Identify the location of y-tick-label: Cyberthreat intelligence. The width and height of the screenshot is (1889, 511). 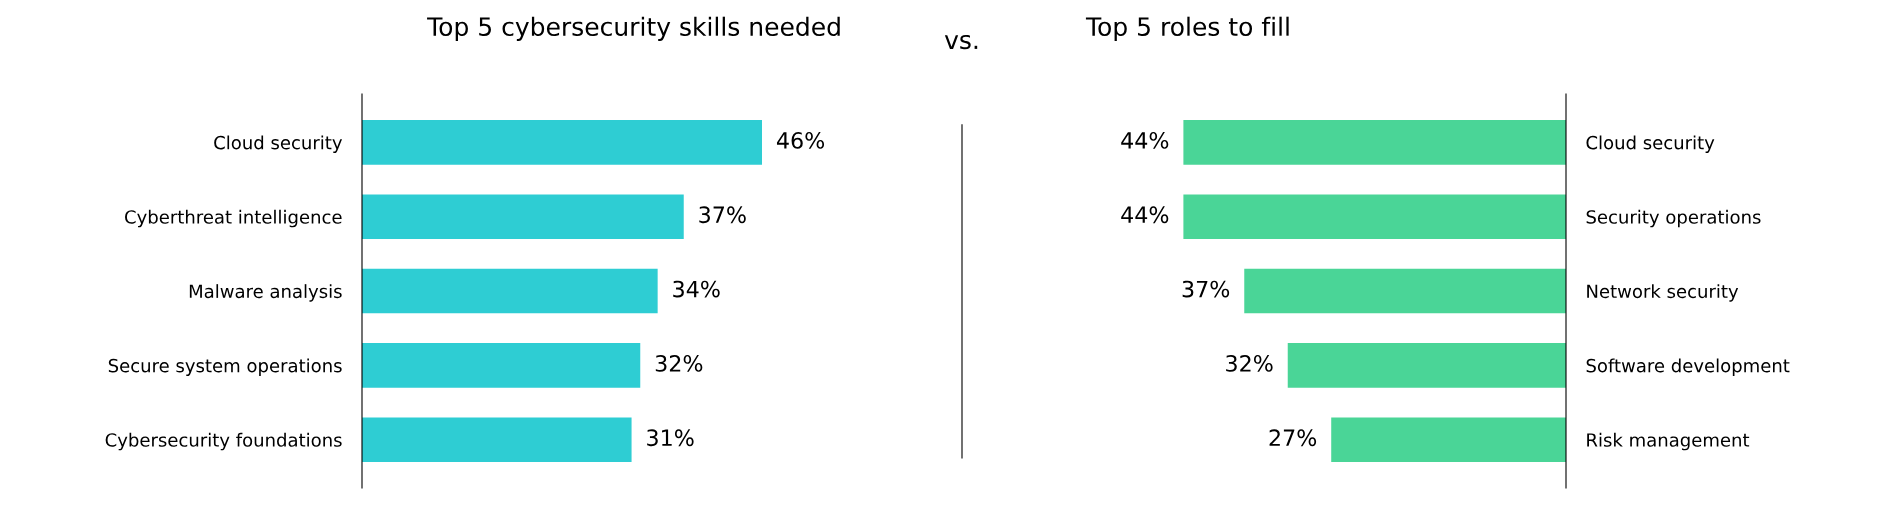
(233, 218).